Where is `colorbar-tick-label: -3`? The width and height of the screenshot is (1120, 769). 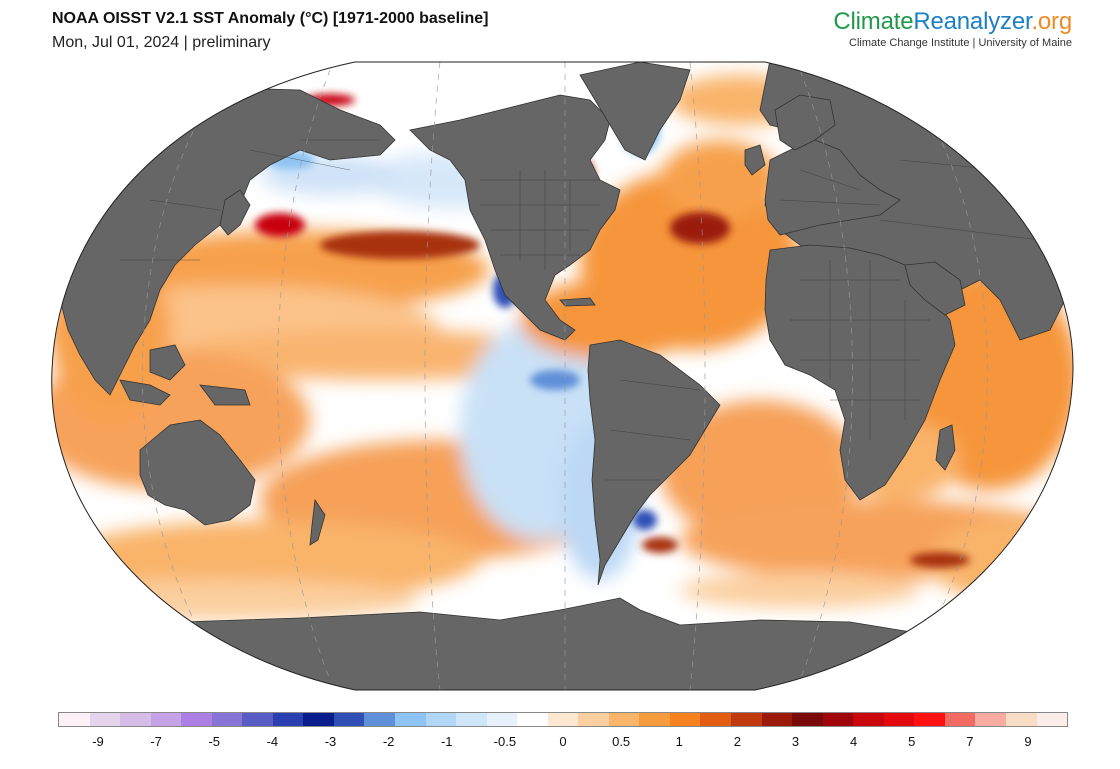
colorbar-tick-label: -3 is located at coordinates (330, 741).